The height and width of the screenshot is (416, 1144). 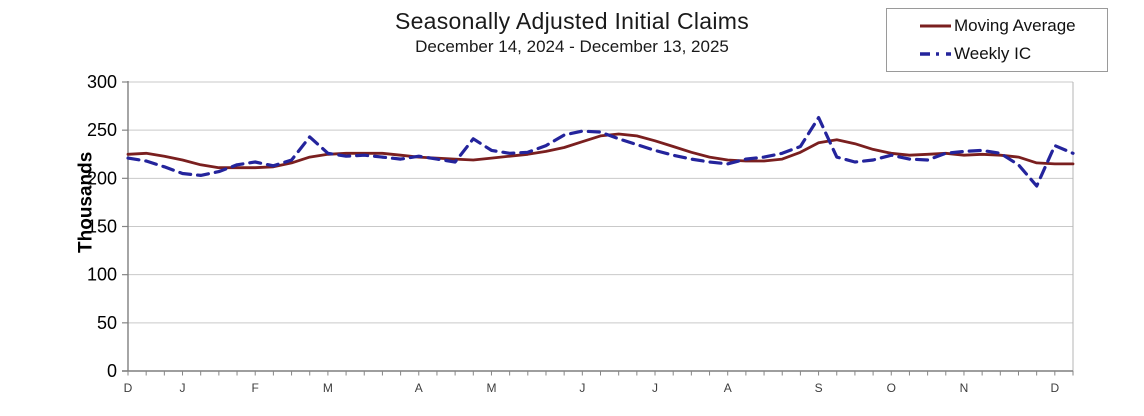 What do you see at coordinates (102, 130) in the screenshot?
I see `y-tick-label-250: 250` at bounding box center [102, 130].